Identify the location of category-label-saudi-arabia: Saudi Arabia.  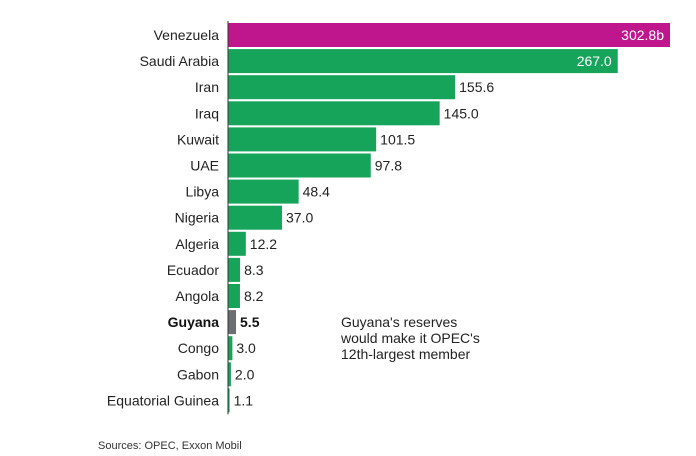
(180, 61).